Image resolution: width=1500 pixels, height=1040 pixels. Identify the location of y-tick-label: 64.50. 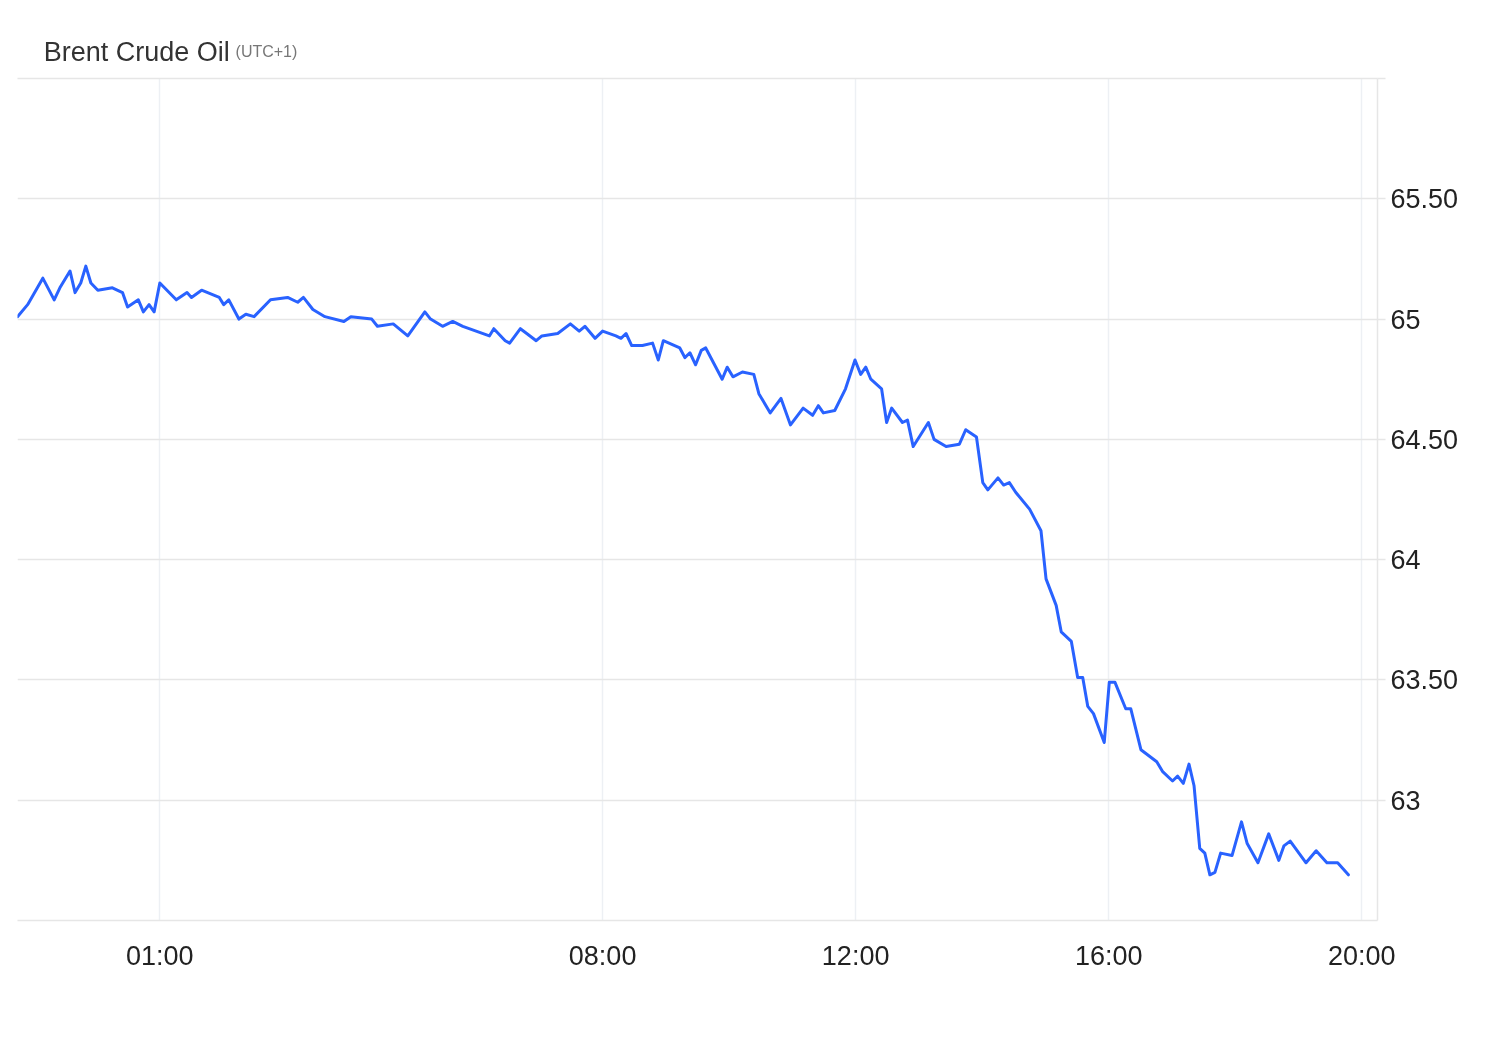
(1424, 439).